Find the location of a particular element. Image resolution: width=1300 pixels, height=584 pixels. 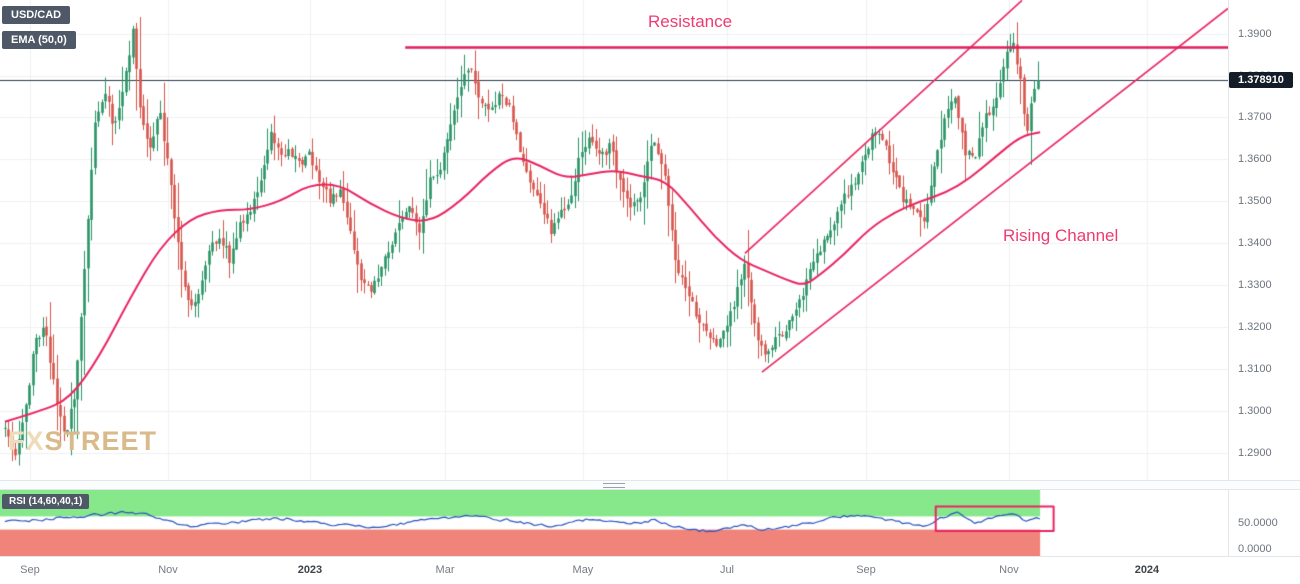

price-tick-label: 1.3600 is located at coordinates (1255, 159).